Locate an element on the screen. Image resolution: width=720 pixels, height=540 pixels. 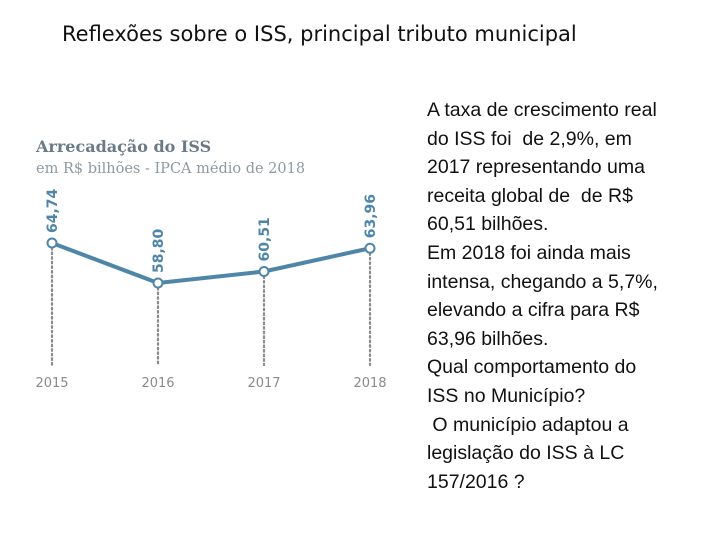
data-label-2018: 63,96 is located at coordinates (371, 216).